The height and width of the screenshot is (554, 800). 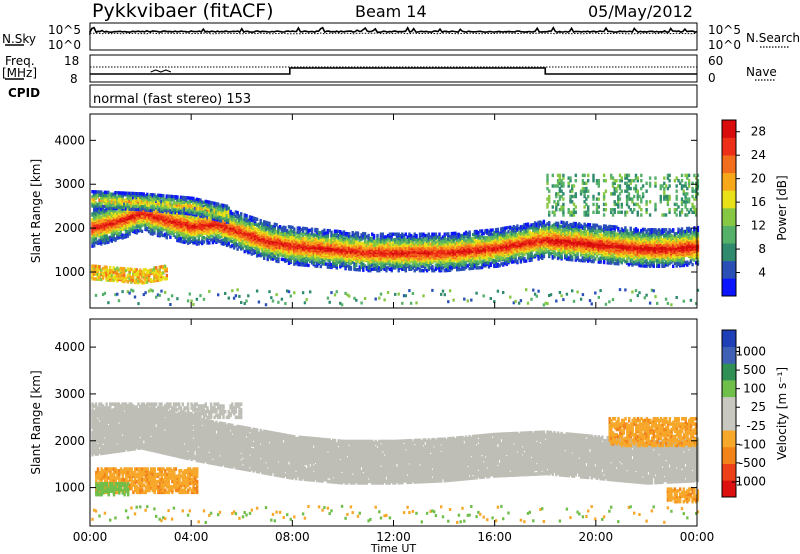 What do you see at coordinates (393, 71) in the screenshot?
I see `freq-trace` at bounding box center [393, 71].